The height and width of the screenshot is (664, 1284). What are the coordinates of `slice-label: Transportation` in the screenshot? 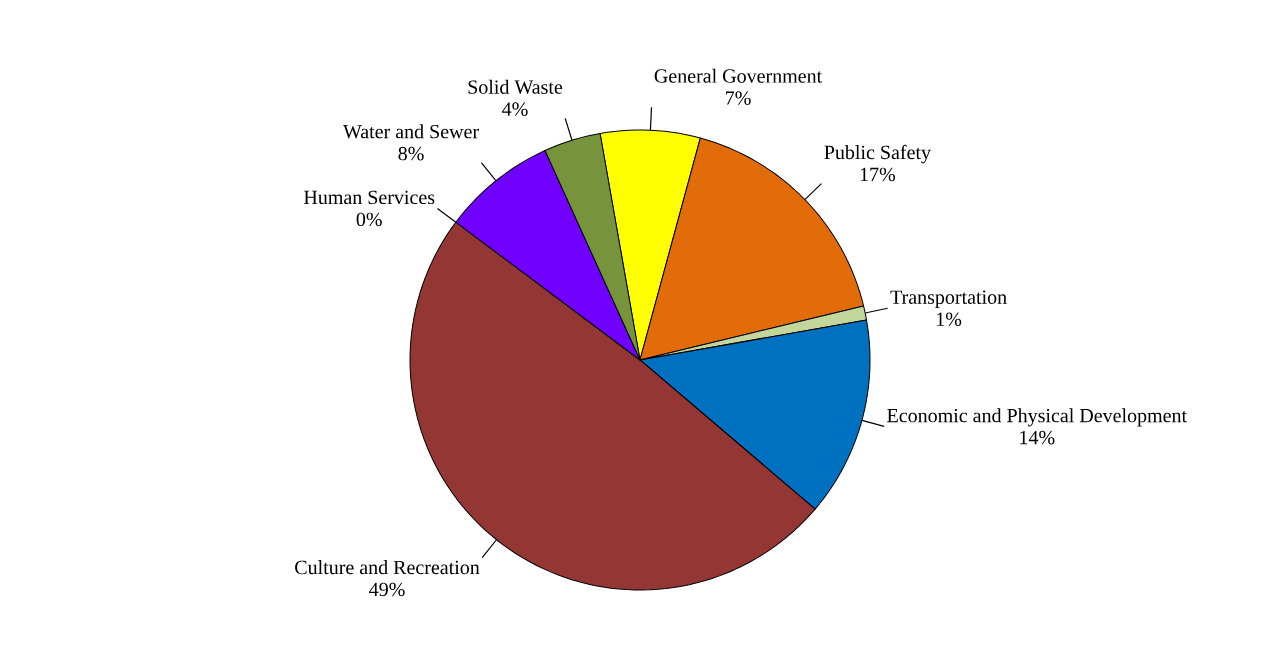 It's located at (948, 299).